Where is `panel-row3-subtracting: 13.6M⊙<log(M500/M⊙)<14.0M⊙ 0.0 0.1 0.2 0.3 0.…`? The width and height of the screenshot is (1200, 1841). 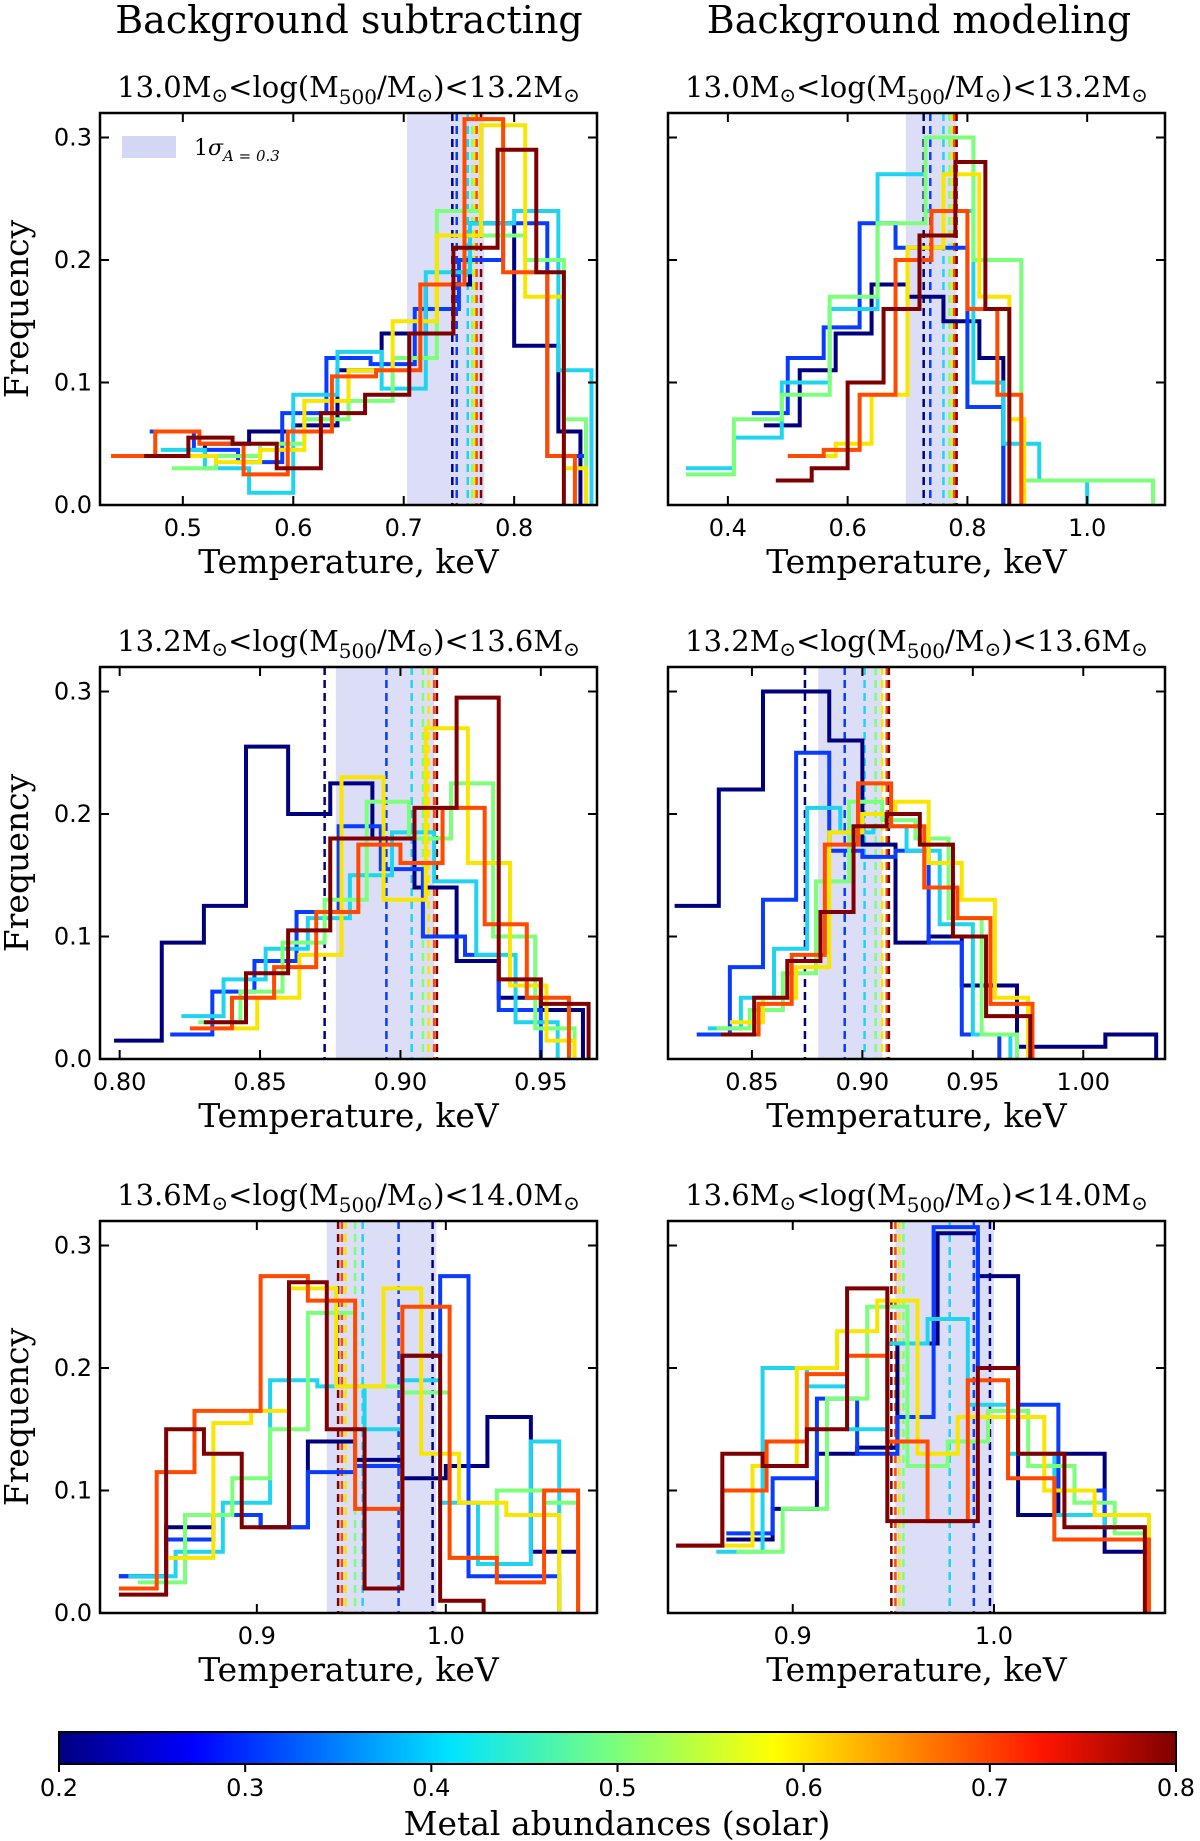
panel-row3-subtracting: 13.6M⊙<log(M500/M⊙)<14.0M⊙ 0.0 0.1 0.2 0.3 0.… is located at coordinates (299, 1433).